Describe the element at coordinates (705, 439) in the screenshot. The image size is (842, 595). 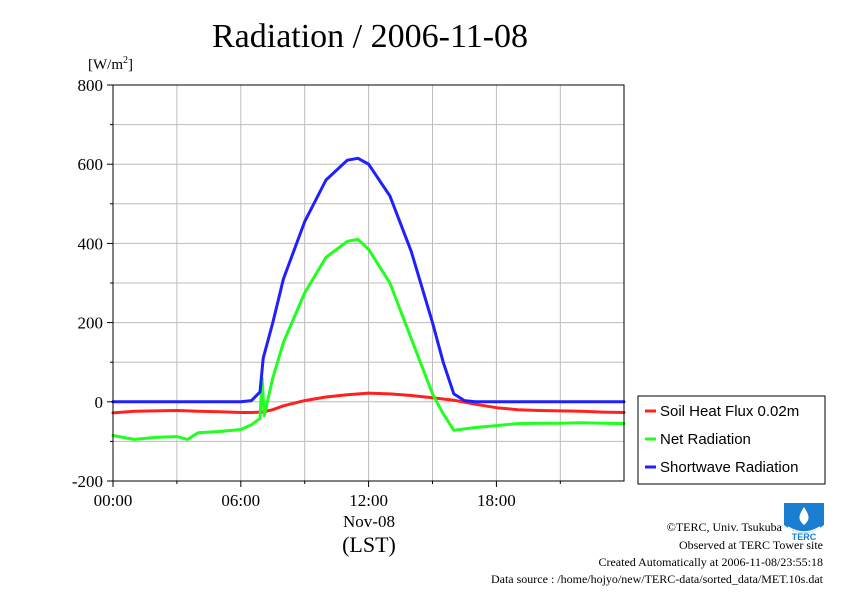
I see `legend-label: Net Radiation` at that location.